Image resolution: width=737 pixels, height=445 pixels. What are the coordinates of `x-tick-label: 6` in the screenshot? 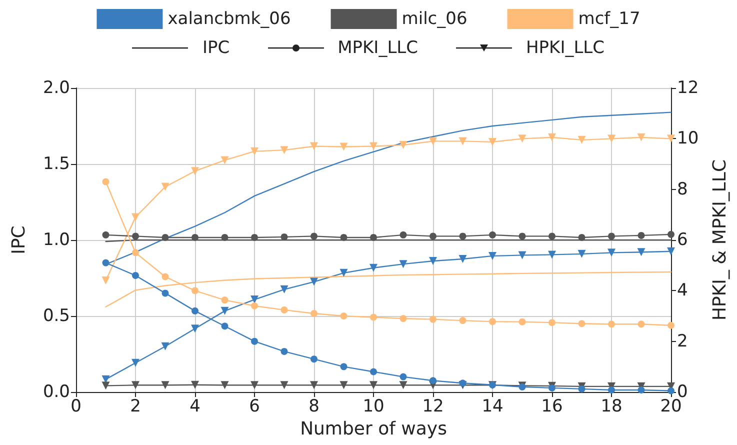 It's located at (254, 406).